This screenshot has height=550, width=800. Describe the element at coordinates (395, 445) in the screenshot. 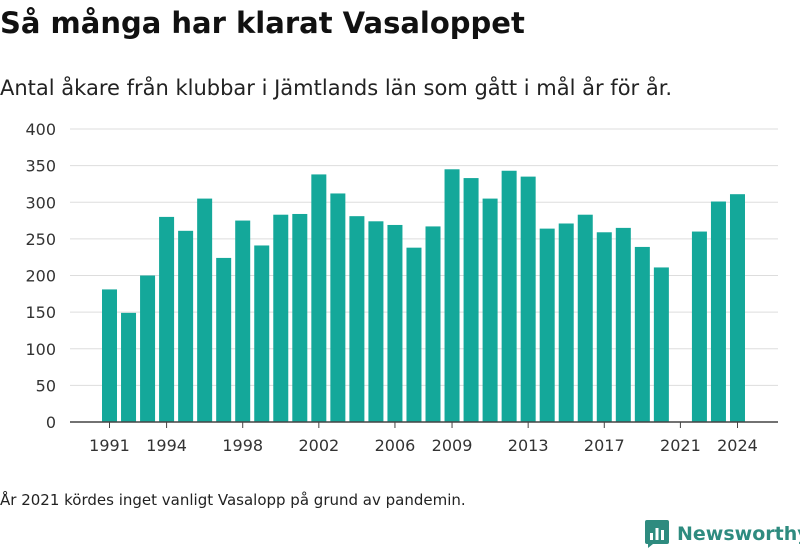

I see `x-tick-label: 2006` at that location.